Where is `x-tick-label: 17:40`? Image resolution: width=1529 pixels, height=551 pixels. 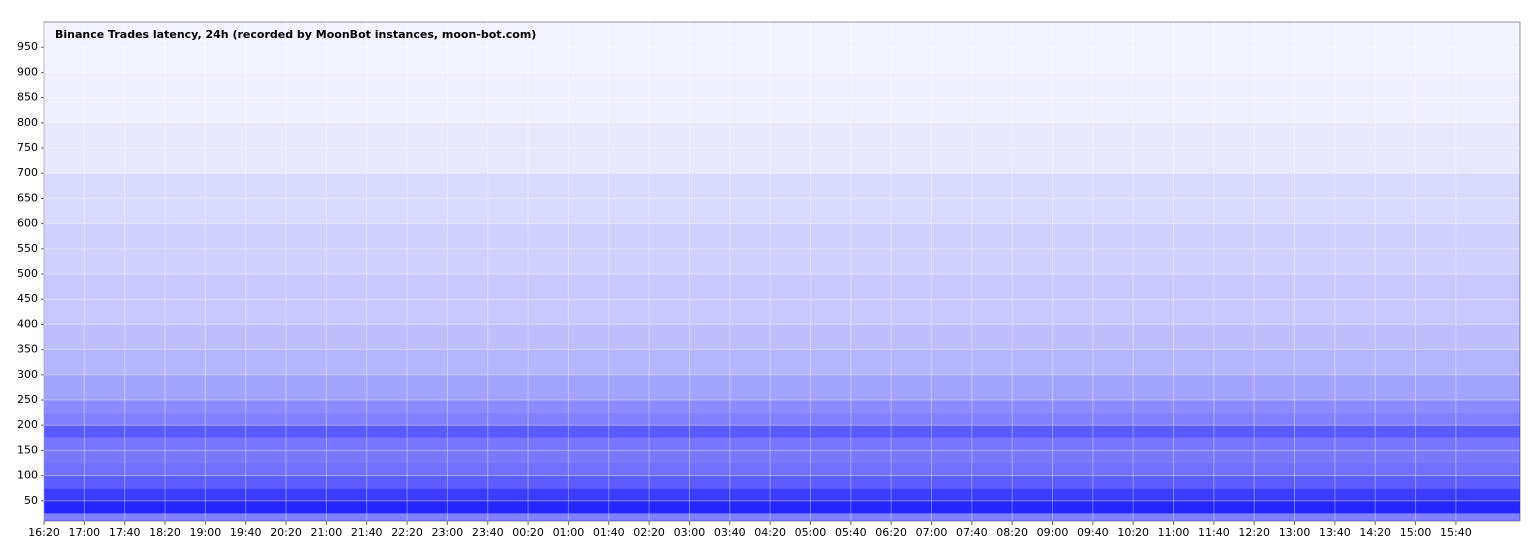 x-tick-label: 17:40 is located at coordinates (125, 532).